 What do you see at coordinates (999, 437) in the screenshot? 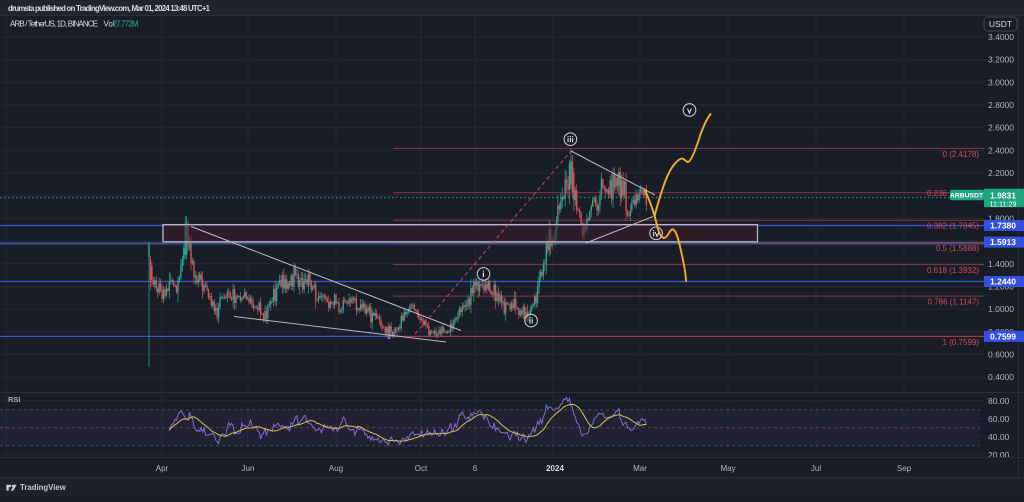
I see `svg-text: 40.00` at bounding box center [999, 437].